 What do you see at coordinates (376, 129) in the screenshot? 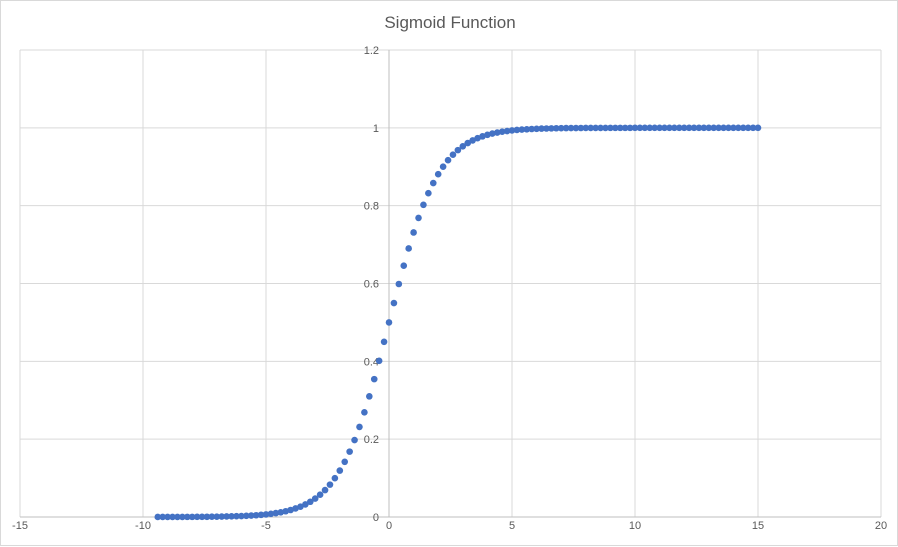
I see `y-tick-label: 1` at bounding box center [376, 129].